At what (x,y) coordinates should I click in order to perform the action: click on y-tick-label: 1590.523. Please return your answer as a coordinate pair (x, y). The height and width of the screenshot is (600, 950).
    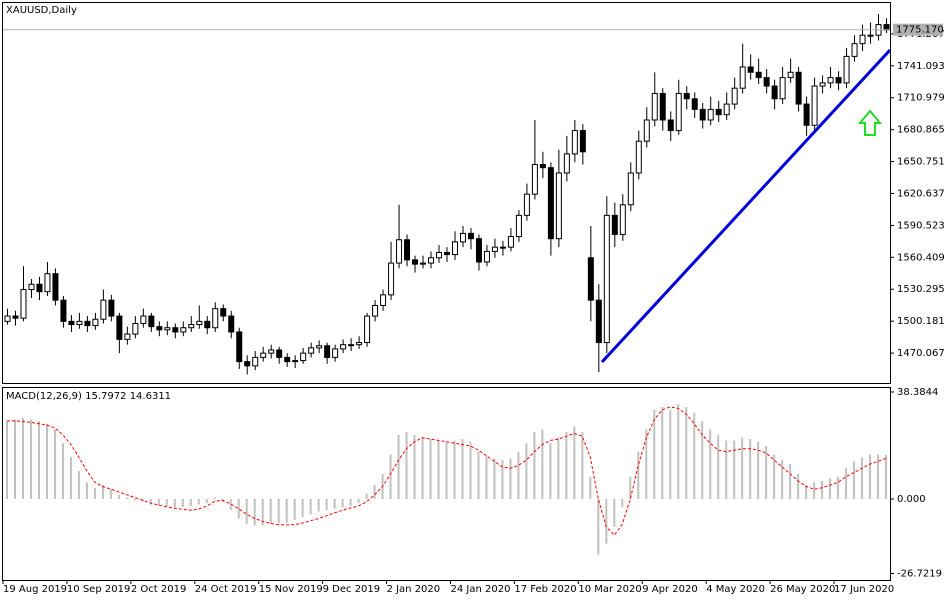
    Looking at the image, I should click on (921, 225).